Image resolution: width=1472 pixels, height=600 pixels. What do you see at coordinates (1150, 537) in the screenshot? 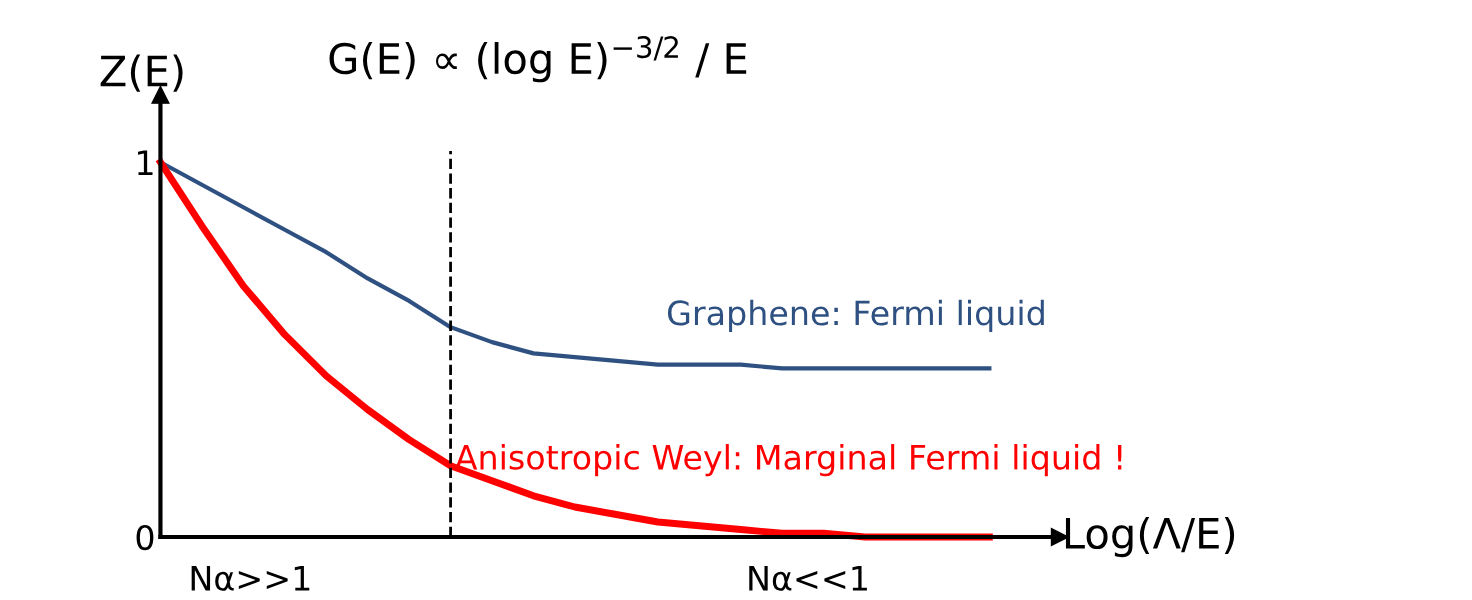
I see `x-axis-title: Log(Λ/E)` at bounding box center [1150, 537].